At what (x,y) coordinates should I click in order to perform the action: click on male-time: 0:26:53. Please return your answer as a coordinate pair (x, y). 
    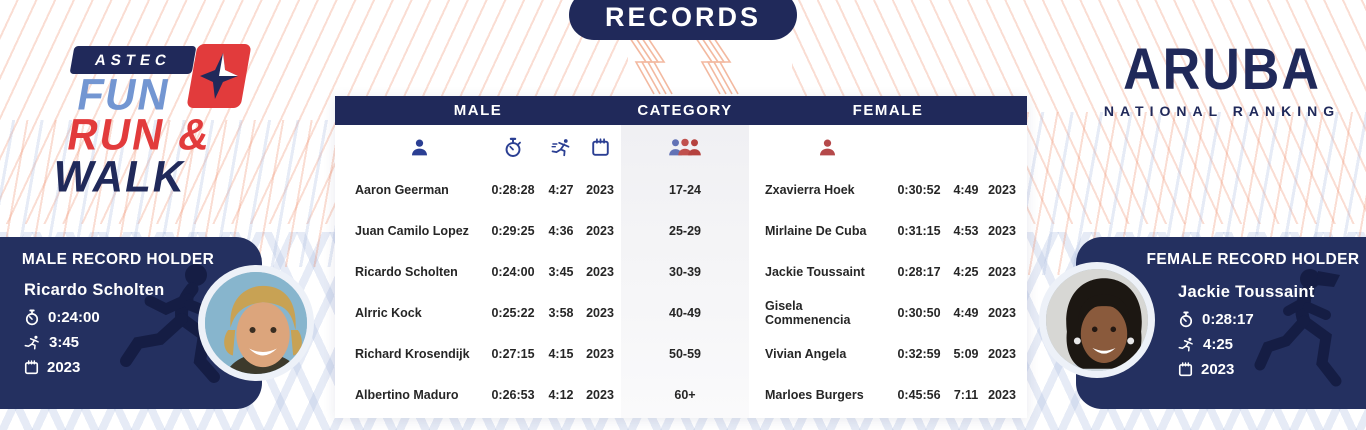
    Looking at the image, I should click on (513, 394).